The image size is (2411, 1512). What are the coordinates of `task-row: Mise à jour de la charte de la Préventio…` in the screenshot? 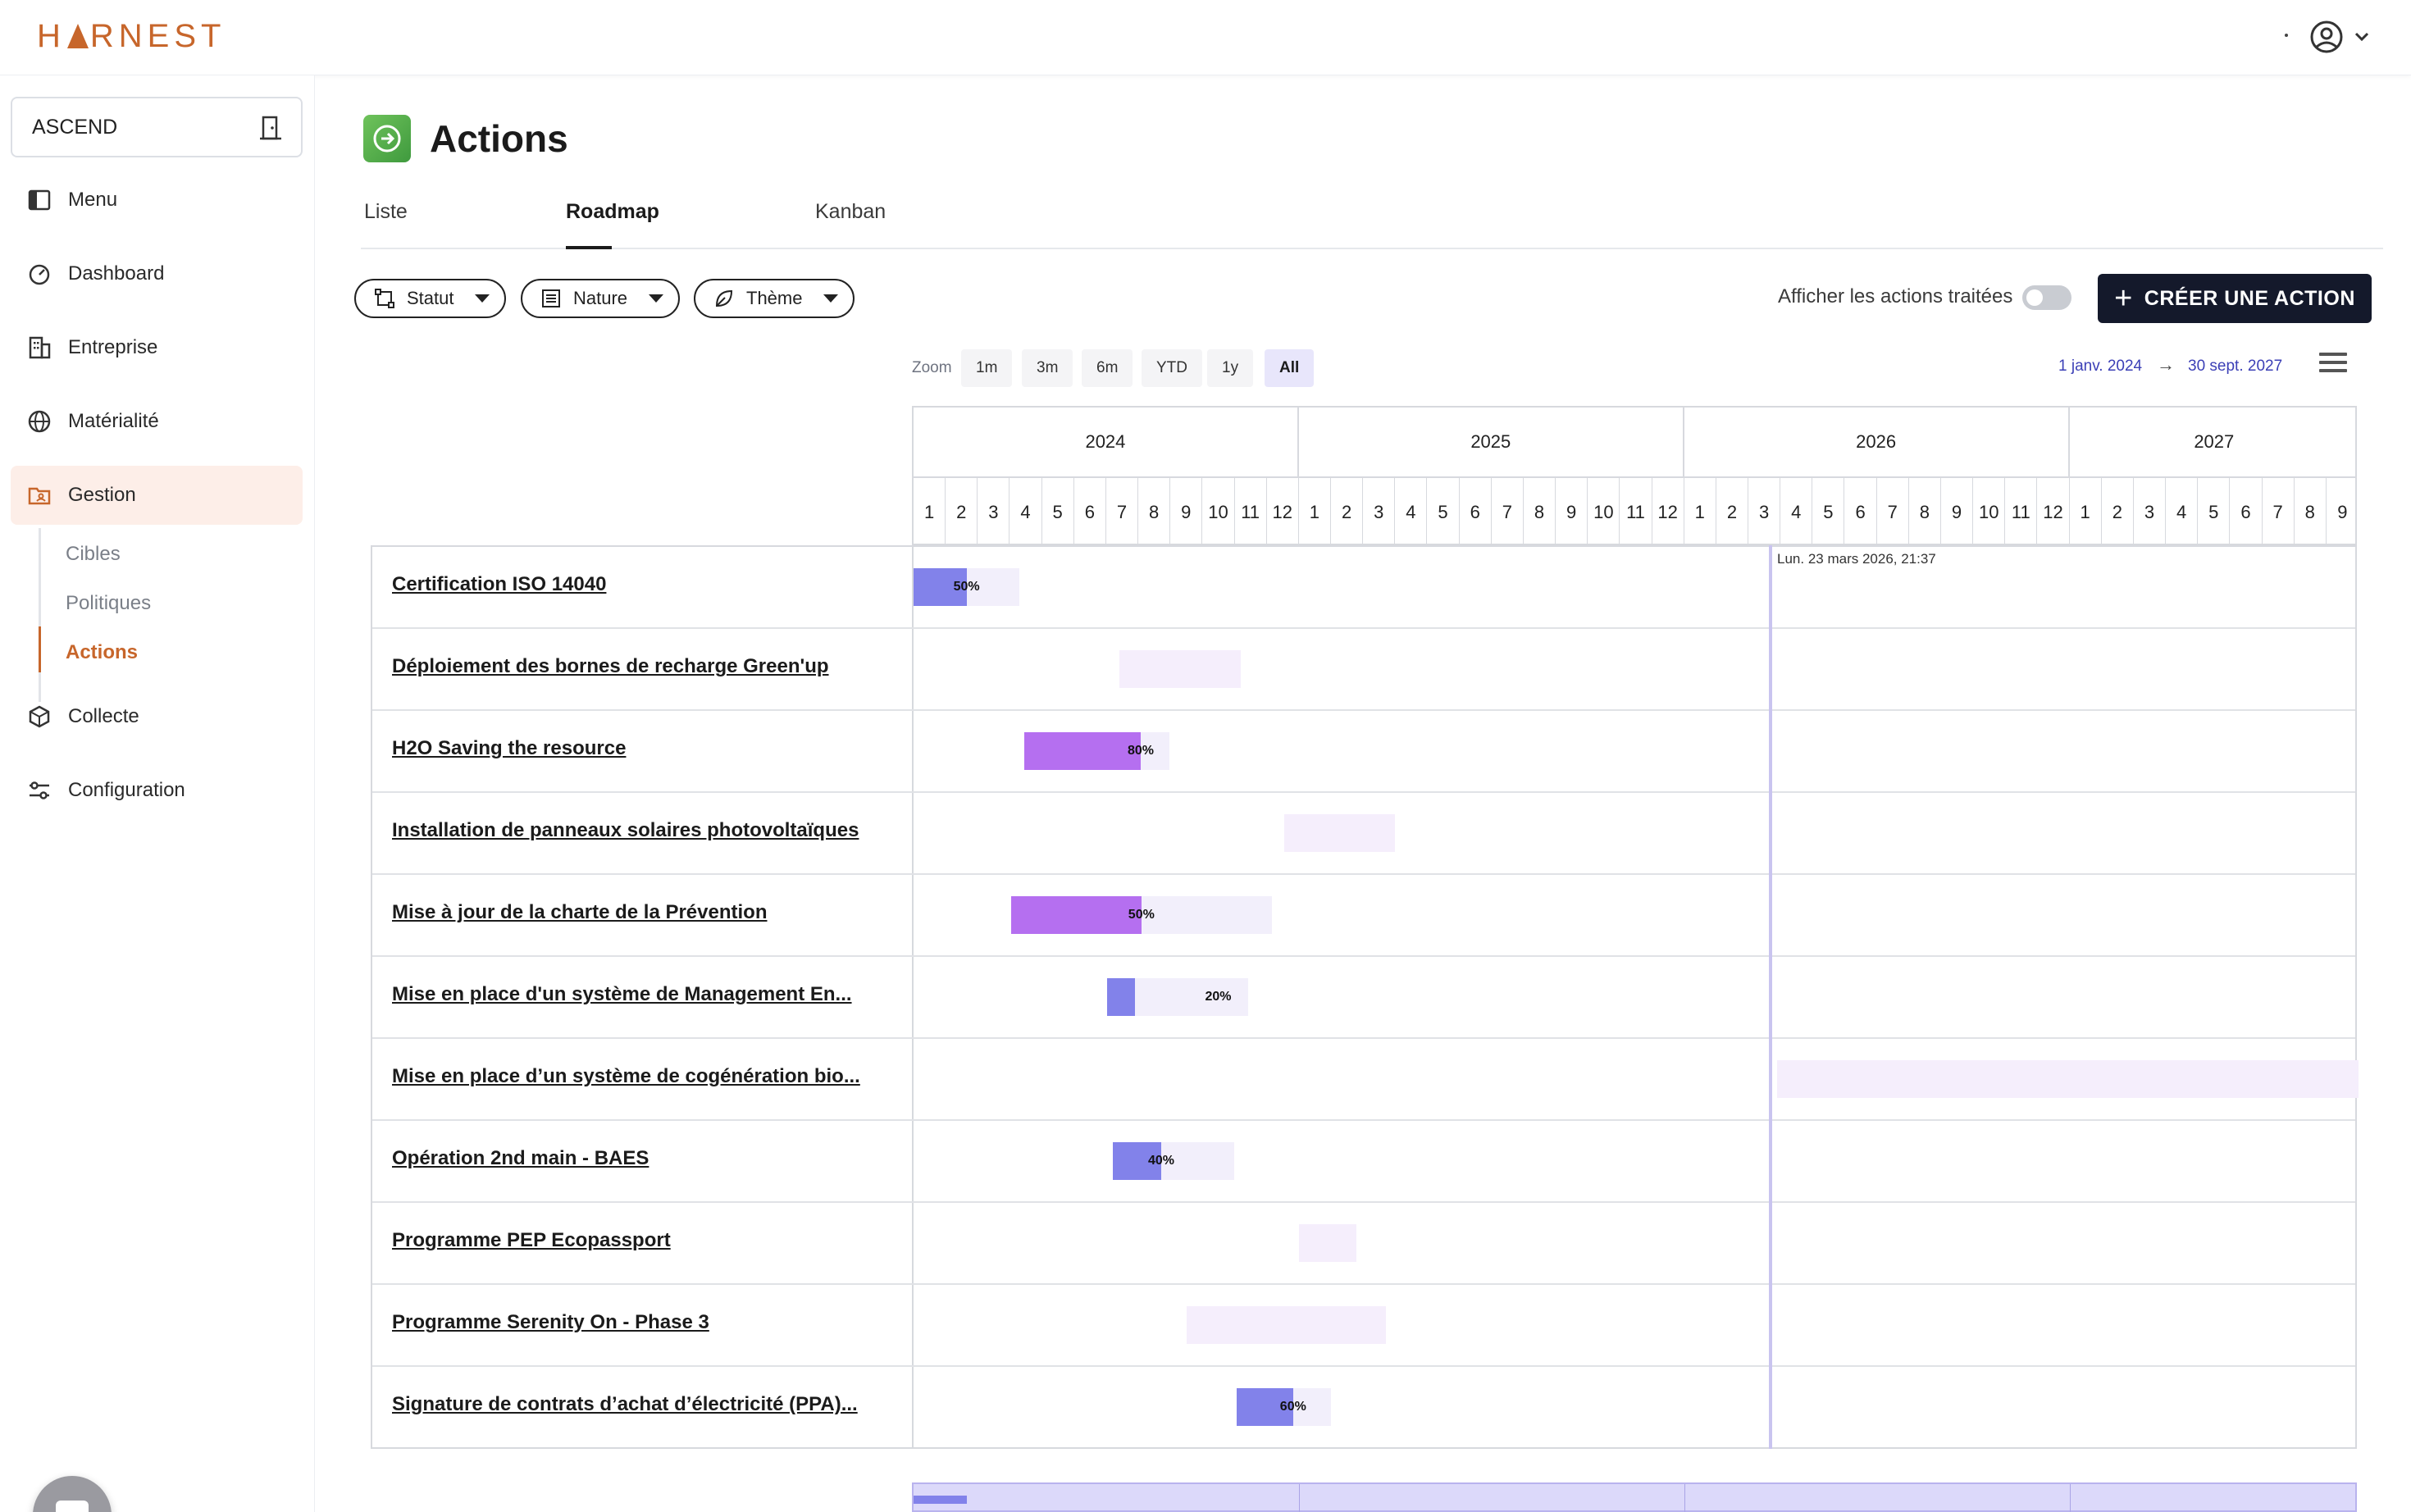 It's located at (1363, 916).